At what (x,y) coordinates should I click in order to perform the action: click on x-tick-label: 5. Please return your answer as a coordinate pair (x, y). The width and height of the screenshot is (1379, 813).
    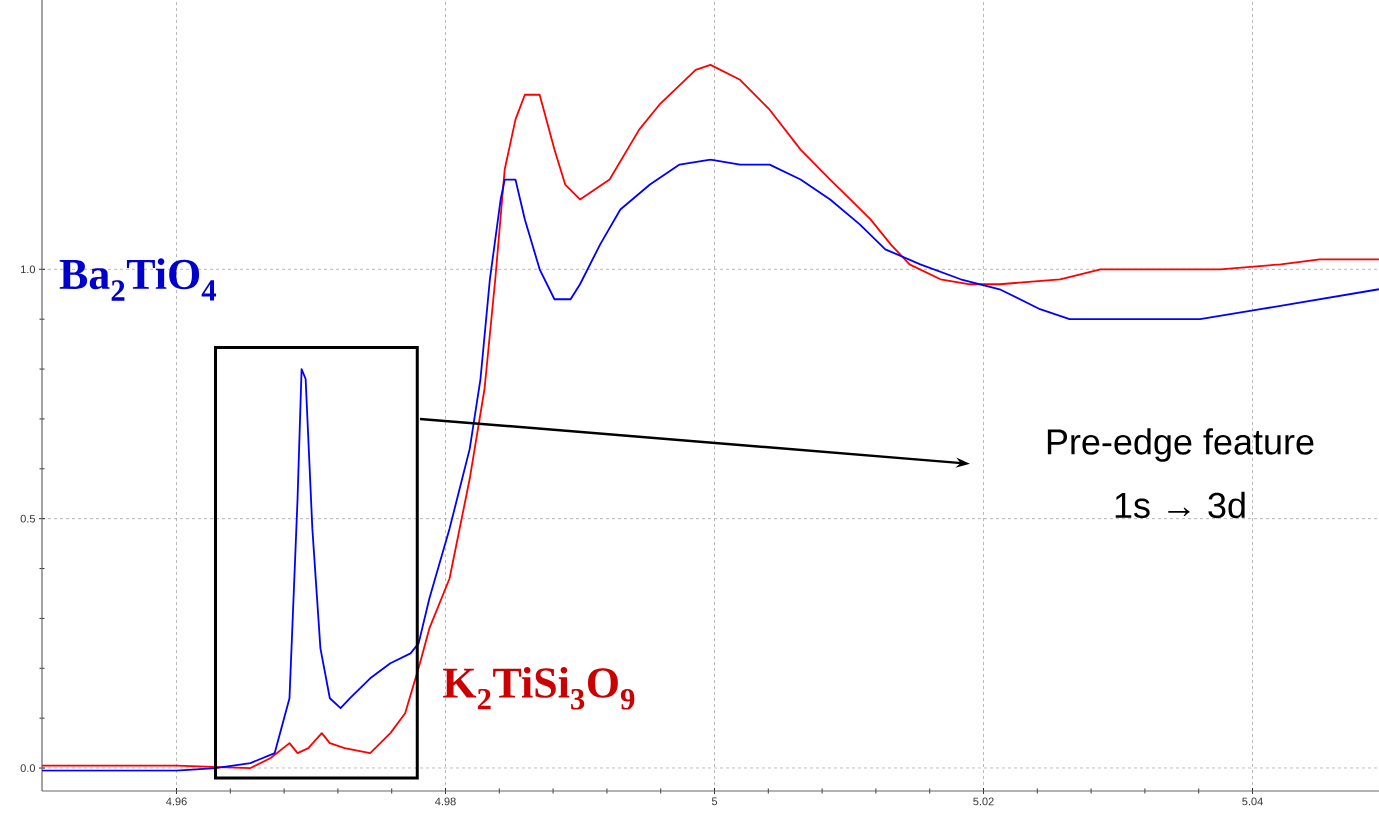
    Looking at the image, I should click on (714, 801).